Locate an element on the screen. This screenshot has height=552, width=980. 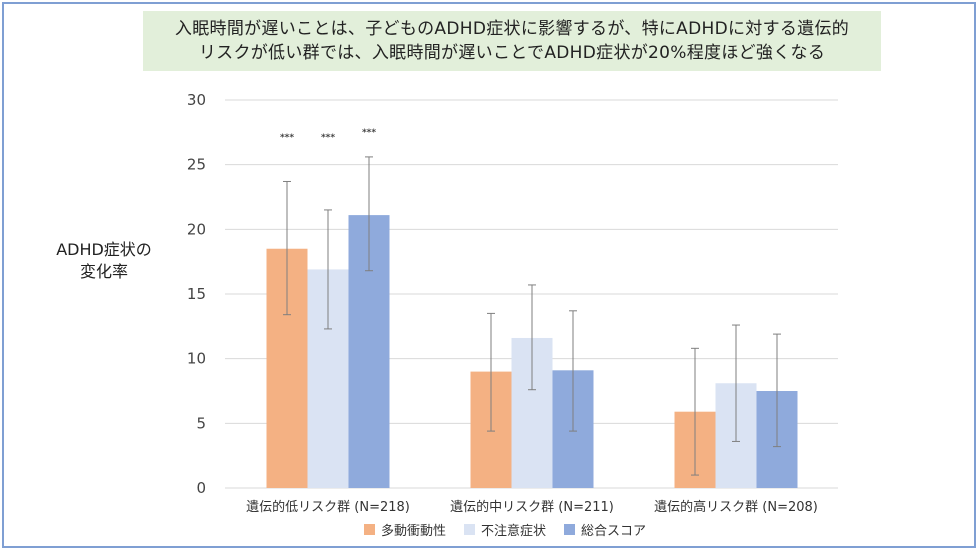
legend-item: 総合スコア is located at coordinates (605, 529).